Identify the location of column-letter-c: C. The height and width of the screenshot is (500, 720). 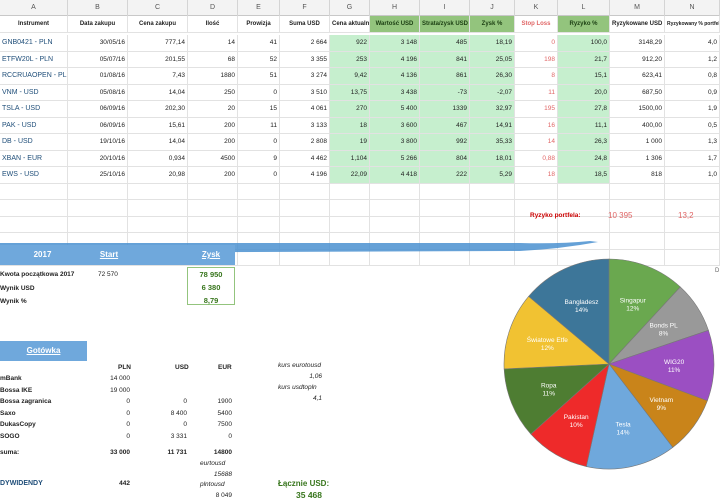
(158, 8).